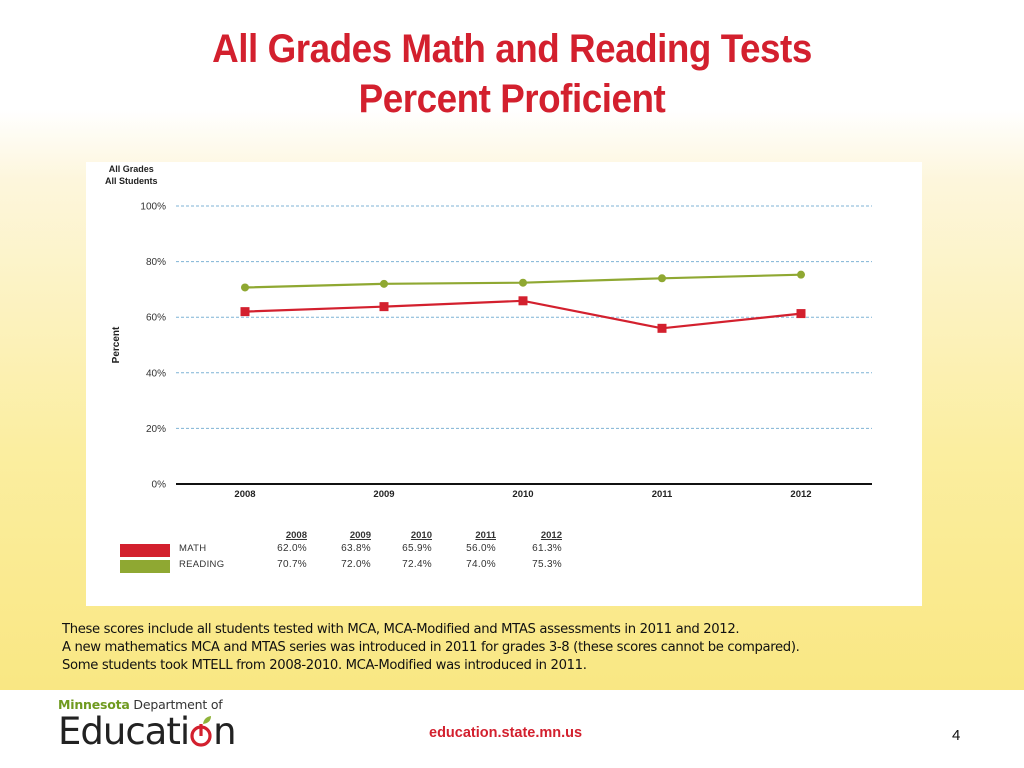  What do you see at coordinates (512, 99) in the screenshot?
I see `slide-title-line-2: Percent Proficient` at bounding box center [512, 99].